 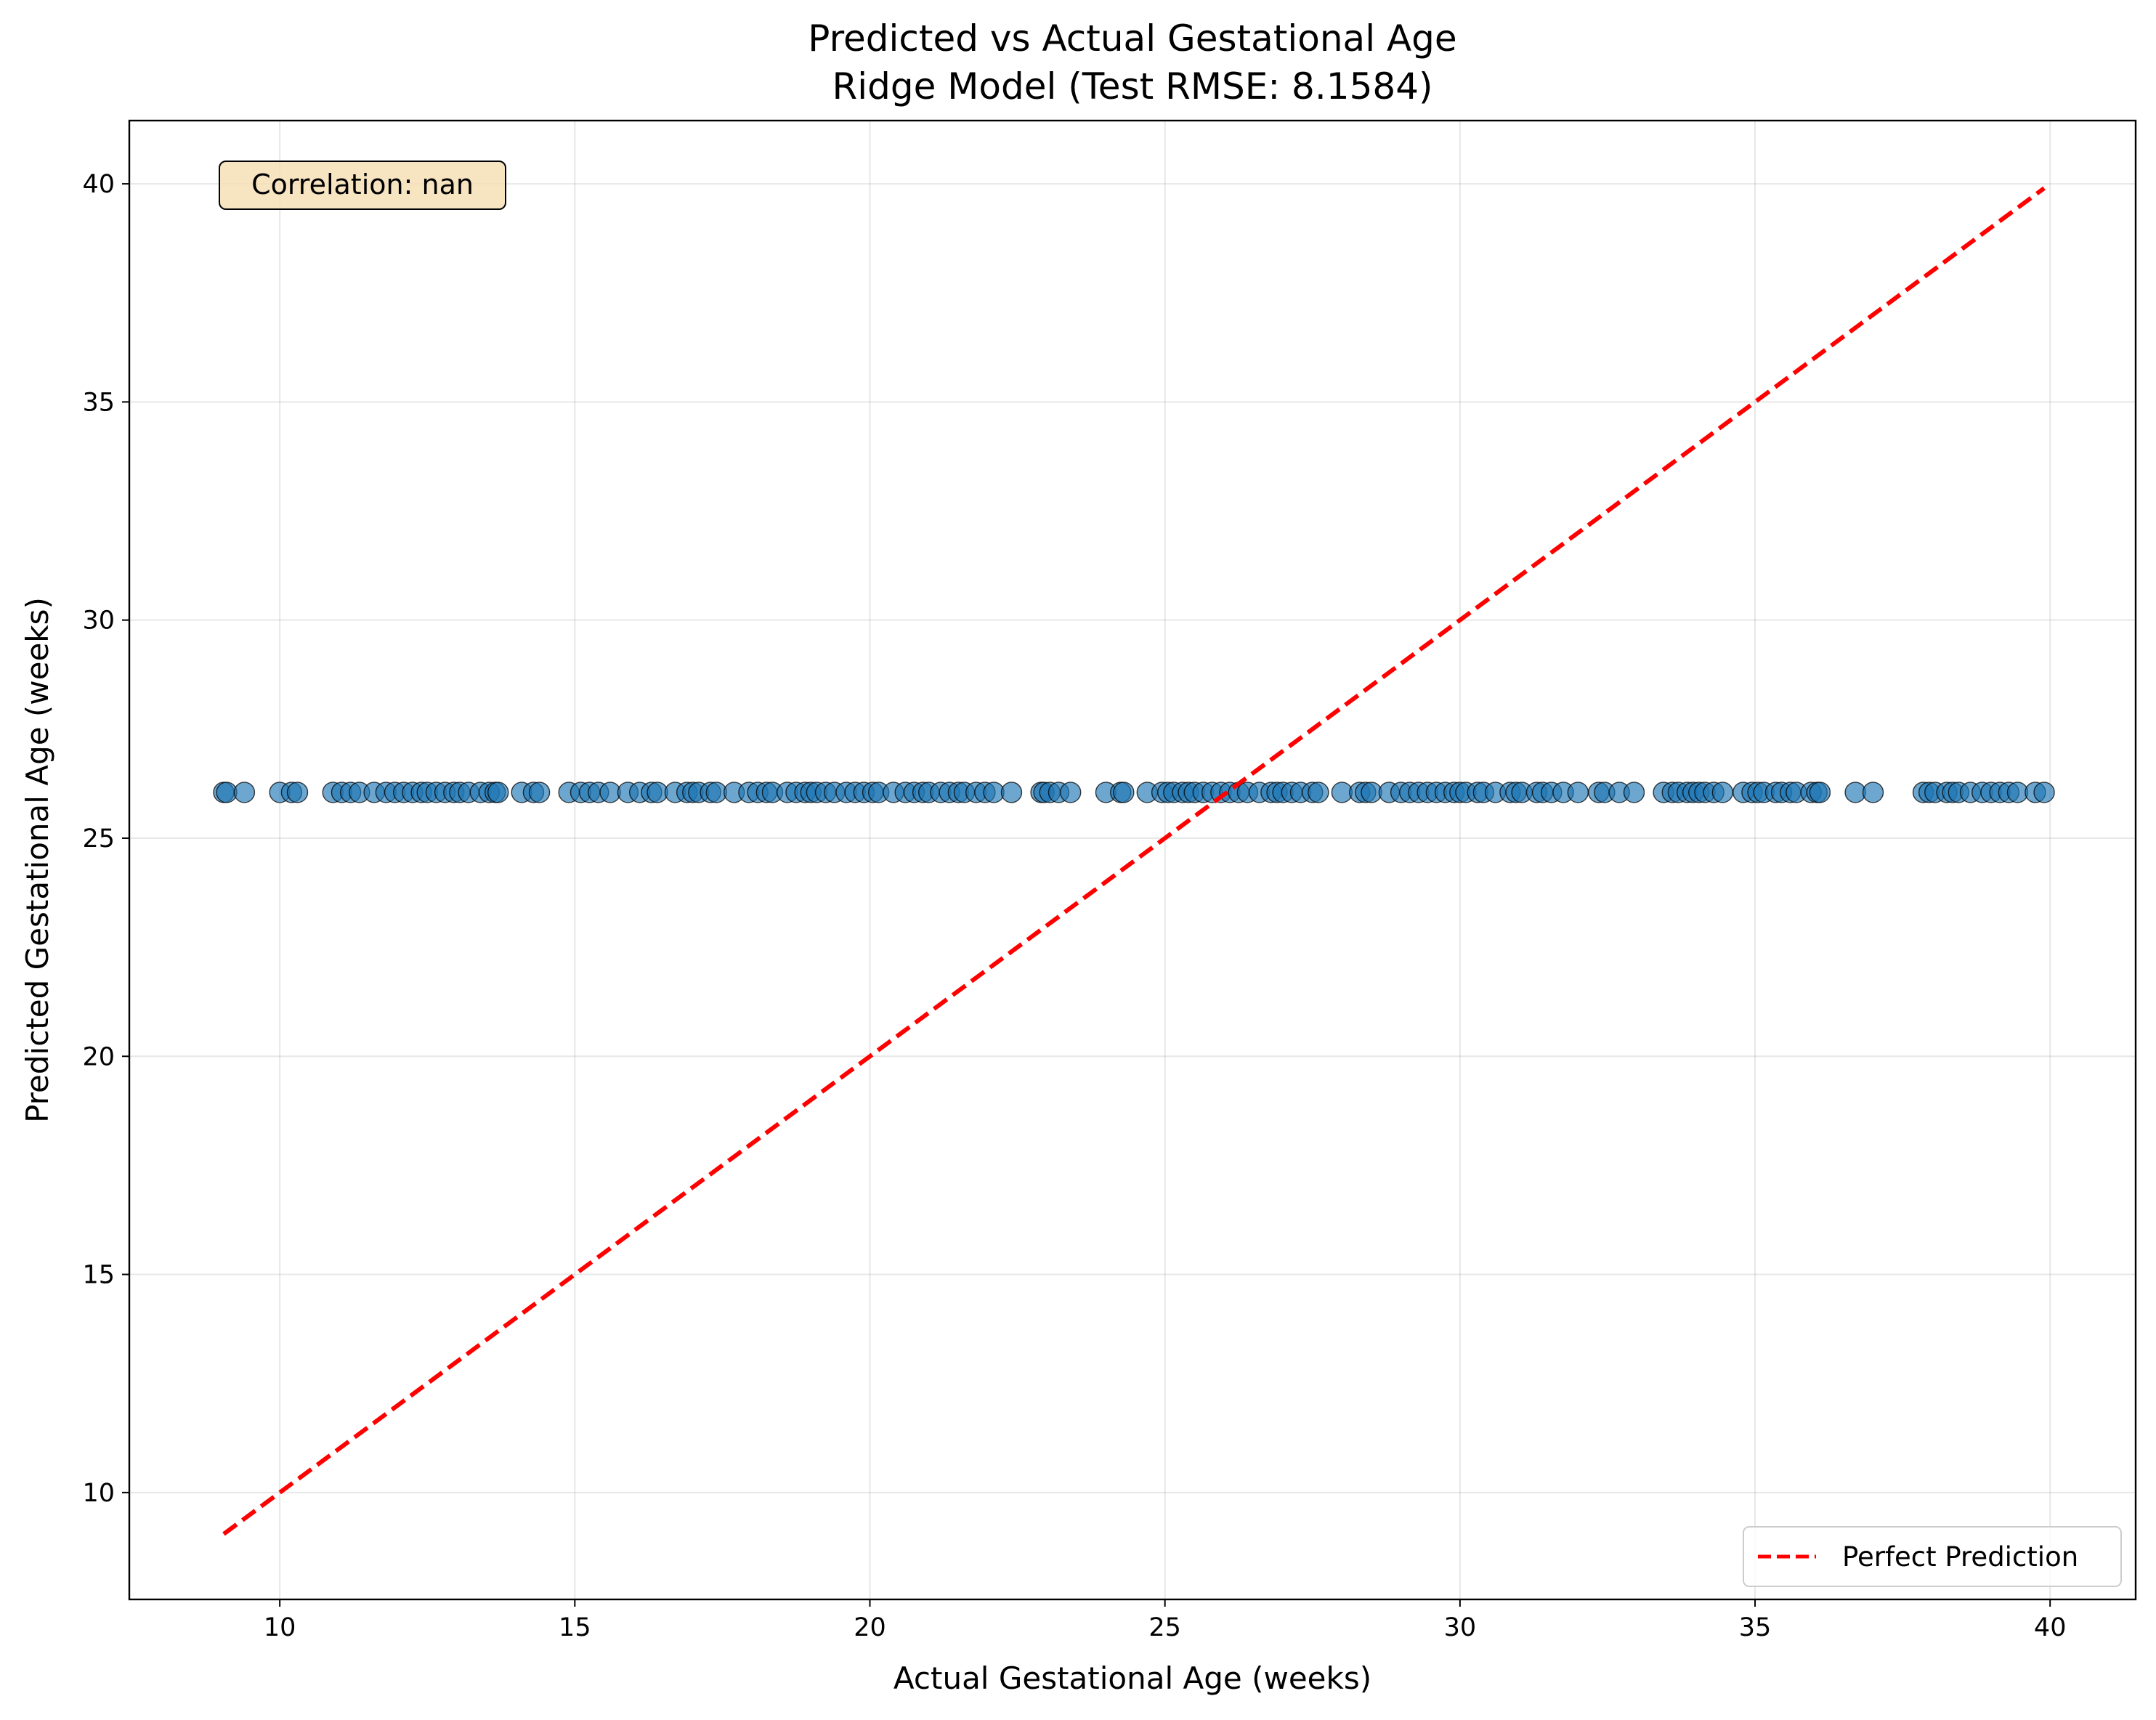 I want to click on x-axis-ticks: 10 15 20 25 30 35 40, so click(x=1165, y=1621).